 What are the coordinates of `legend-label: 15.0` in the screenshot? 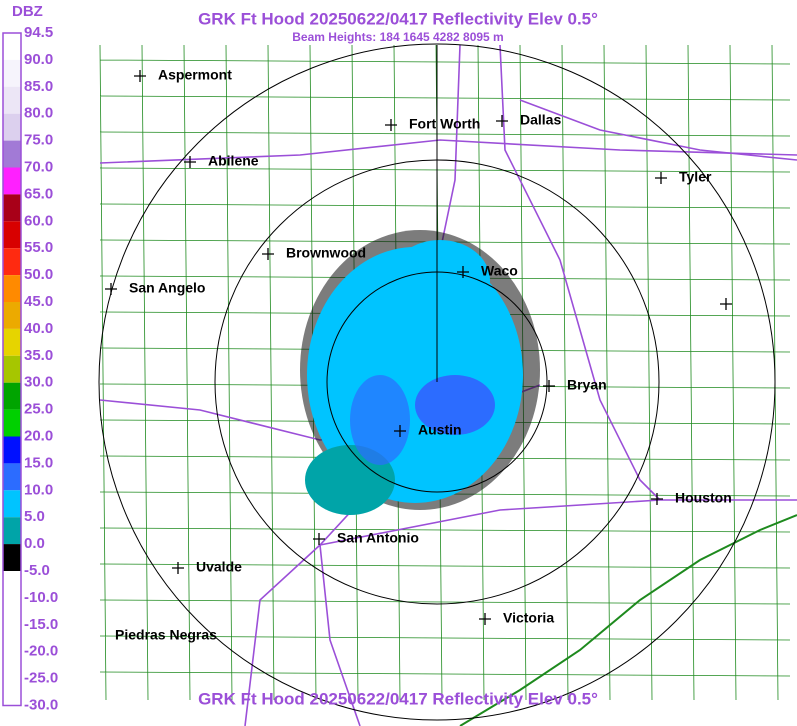 It's located at (38, 462).